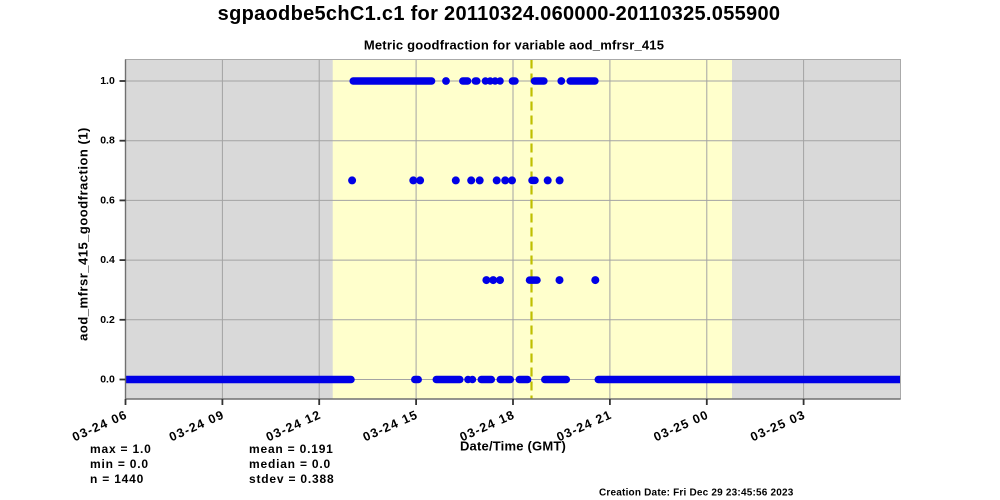  What do you see at coordinates (119, 464) in the screenshot?
I see `svg-text: min = 0.0` at bounding box center [119, 464].